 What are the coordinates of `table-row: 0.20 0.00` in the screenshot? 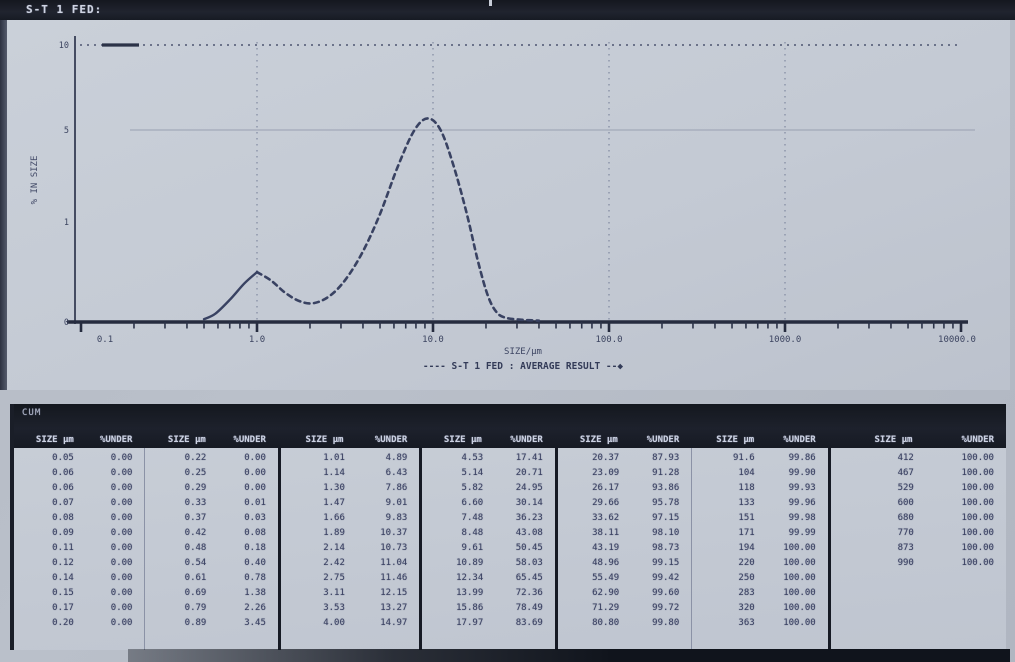 It's located at (79, 623).